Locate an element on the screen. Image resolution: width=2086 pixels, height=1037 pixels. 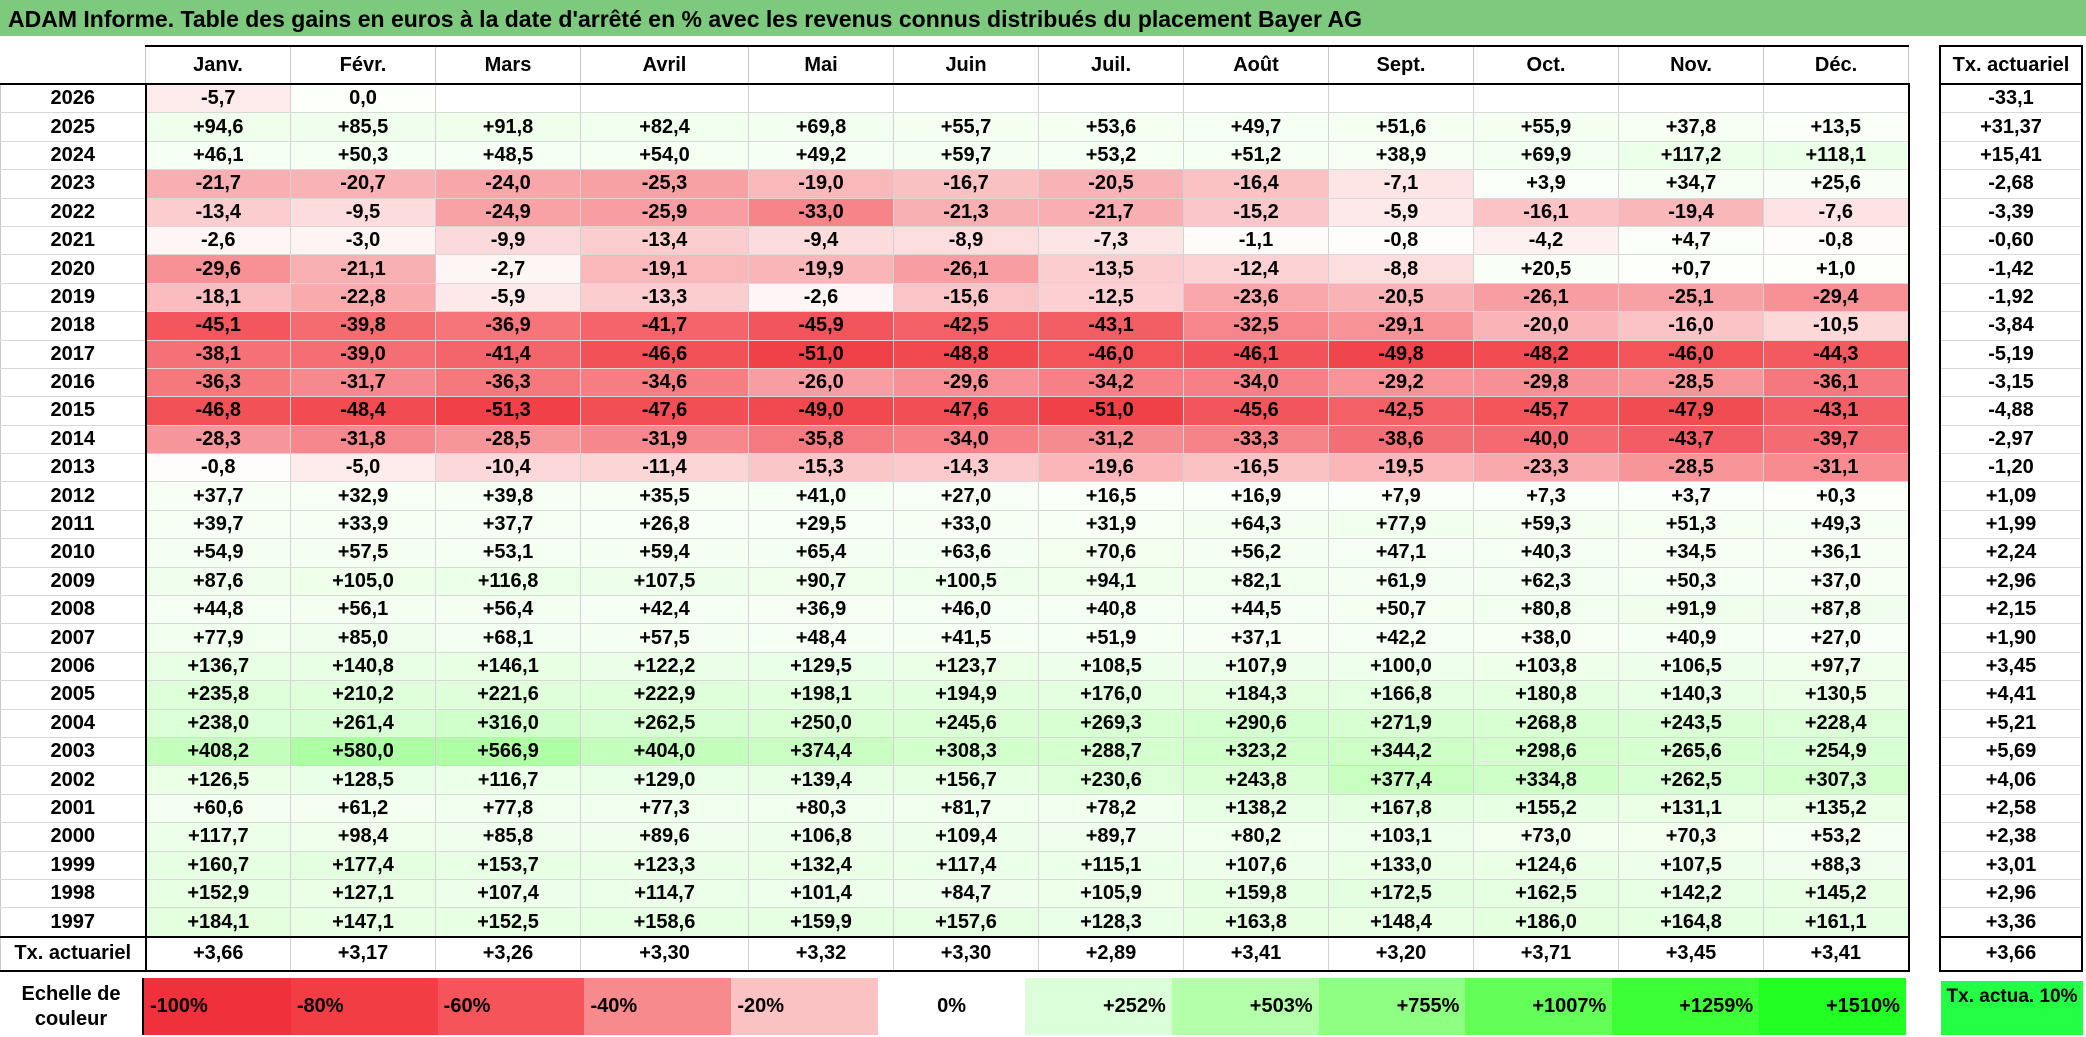
gain-cell: +90,7 is located at coordinates (821, 582).